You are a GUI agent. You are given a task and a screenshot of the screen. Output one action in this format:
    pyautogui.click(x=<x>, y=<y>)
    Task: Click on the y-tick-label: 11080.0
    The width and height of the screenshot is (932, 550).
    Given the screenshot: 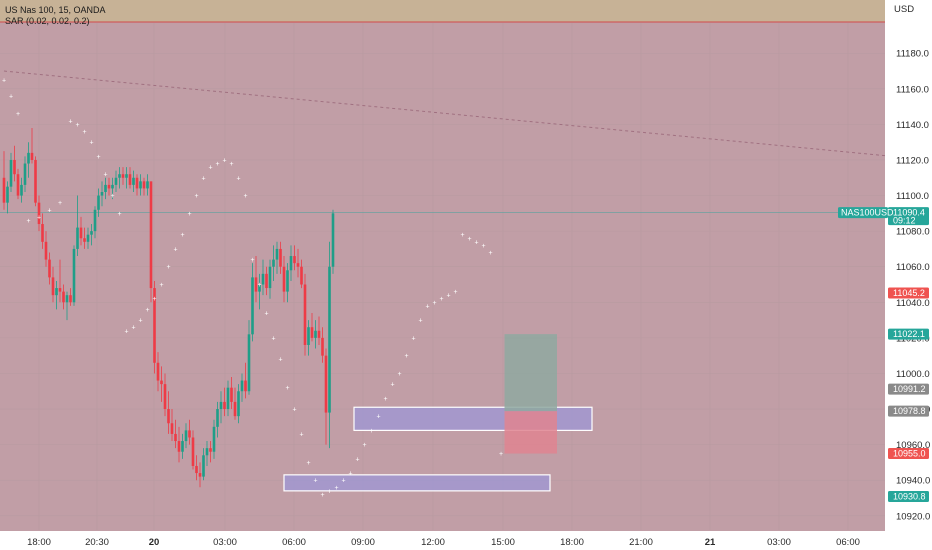 What is the action you would take?
    pyautogui.click(x=913, y=232)
    